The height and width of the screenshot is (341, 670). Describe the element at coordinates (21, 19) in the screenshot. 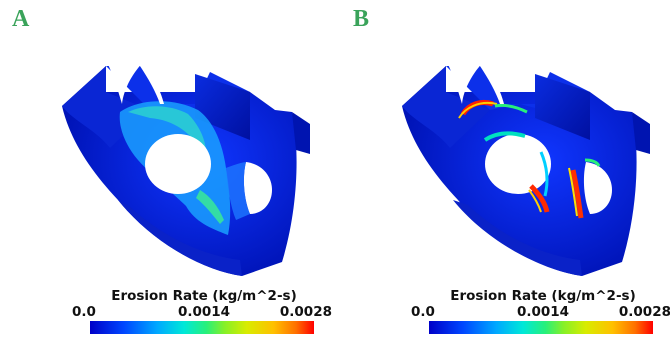

I see `panel-label: A` at that location.